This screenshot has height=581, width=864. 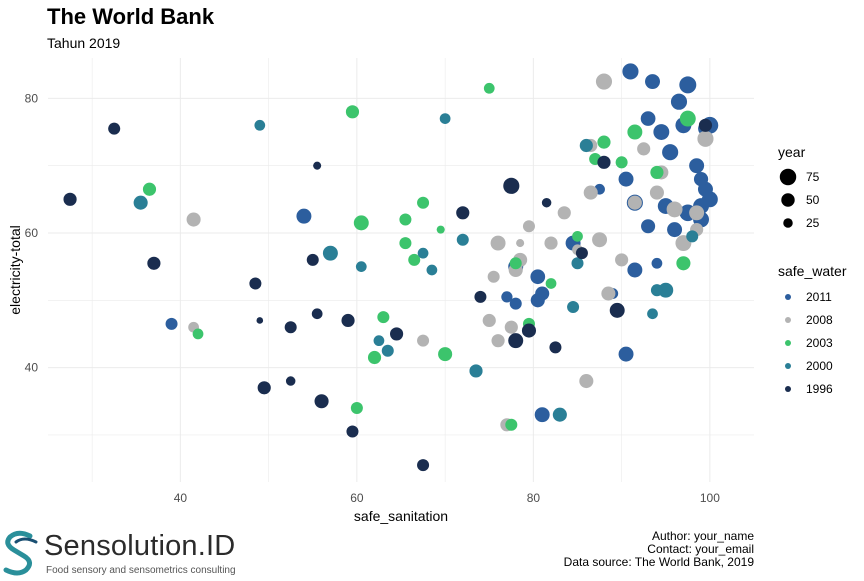 I want to click on x-tick-label: 100, so click(x=710, y=498).